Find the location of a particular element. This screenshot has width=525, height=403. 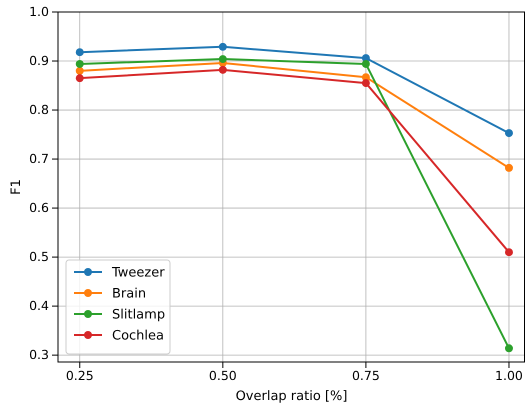

legend-label: Cochlea is located at coordinates (138, 336).